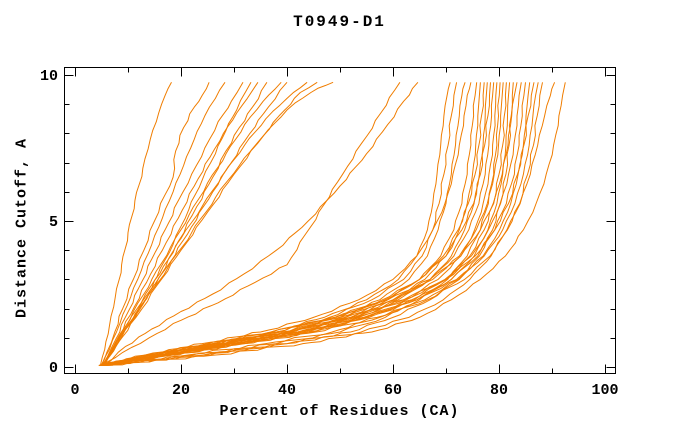 This screenshot has height=440, width=680. Describe the element at coordinates (53, 368) in the screenshot. I see `y-tick-label: 0` at that location.